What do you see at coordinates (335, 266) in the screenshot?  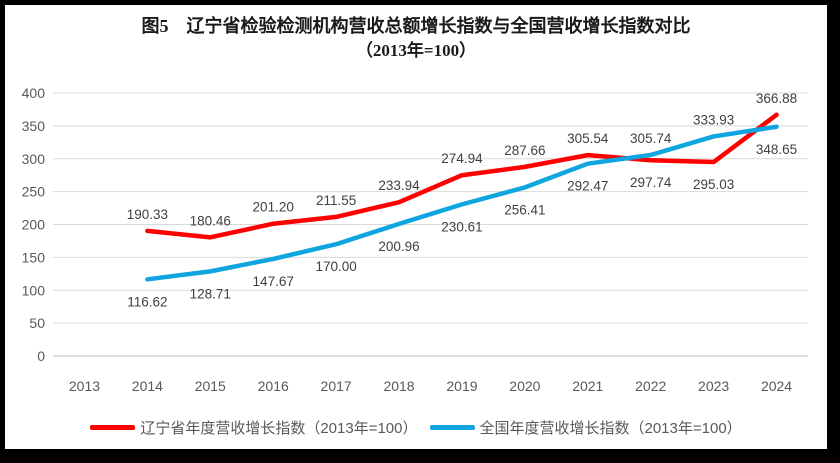 I see `data-label: 170.00` at bounding box center [335, 266].